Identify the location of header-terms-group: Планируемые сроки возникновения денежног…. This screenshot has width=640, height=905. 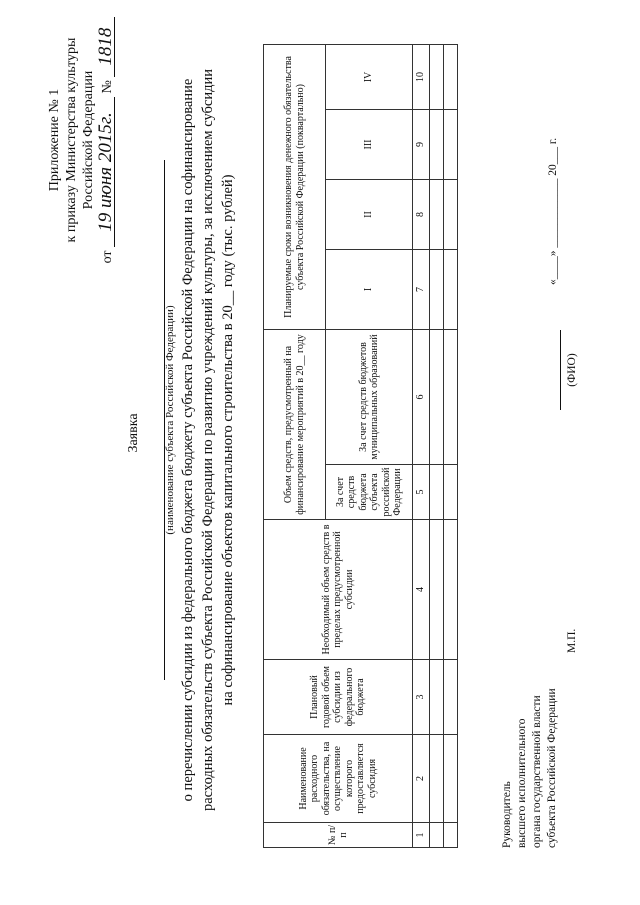
(294, 187).